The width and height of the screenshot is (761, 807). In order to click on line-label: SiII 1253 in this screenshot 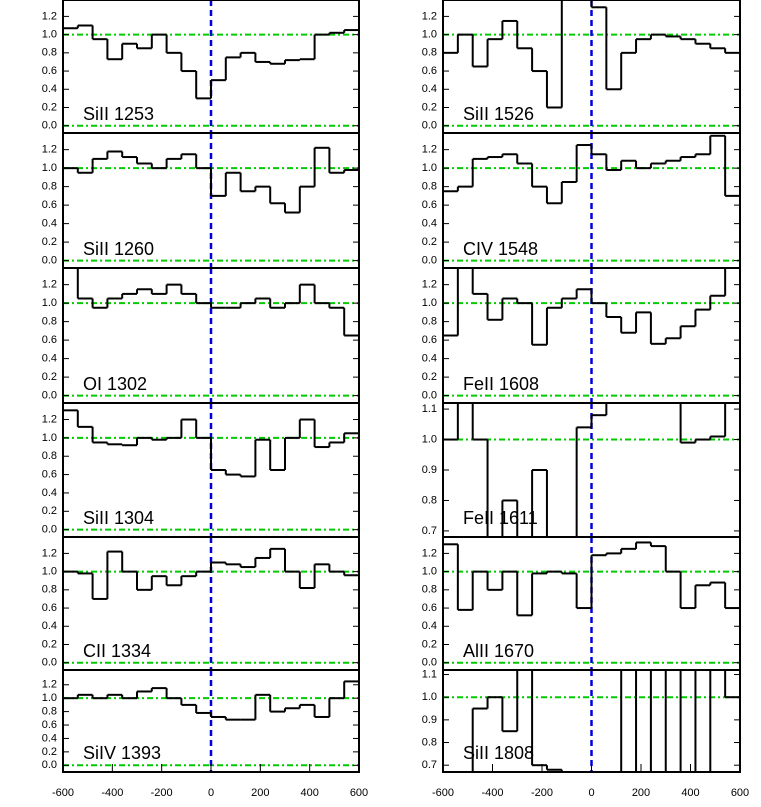, I will do `click(118, 114)`.